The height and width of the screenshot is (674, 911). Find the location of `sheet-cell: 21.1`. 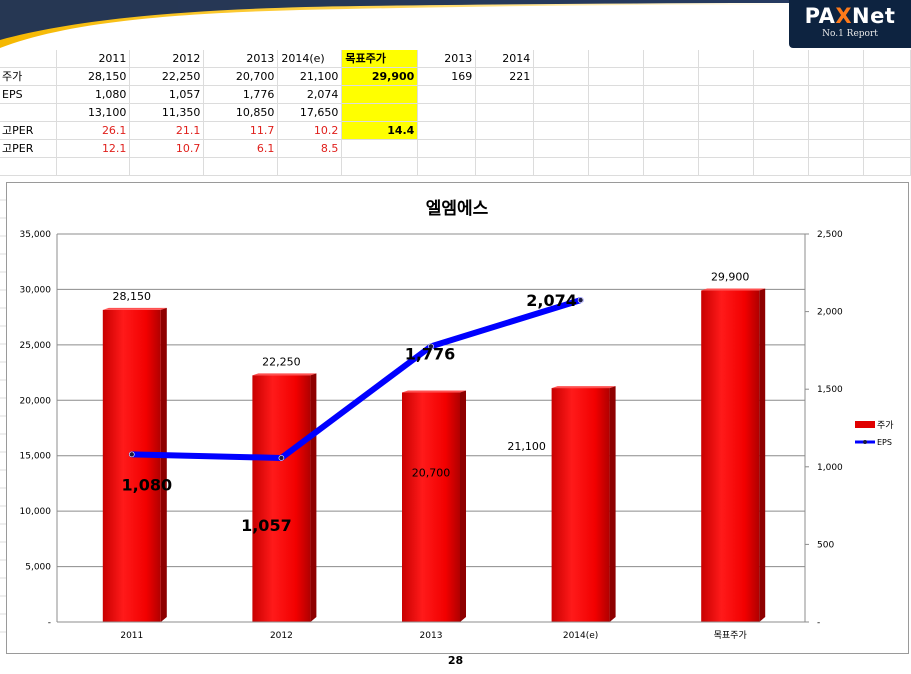

sheet-cell: 21.1 is located at coordinates (167, 130).